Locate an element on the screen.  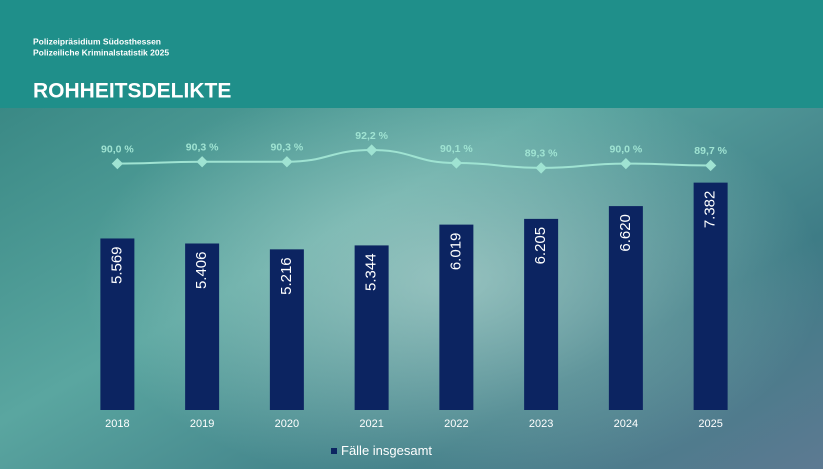
value-label: 6.620 is located at coordinates (625, 233).